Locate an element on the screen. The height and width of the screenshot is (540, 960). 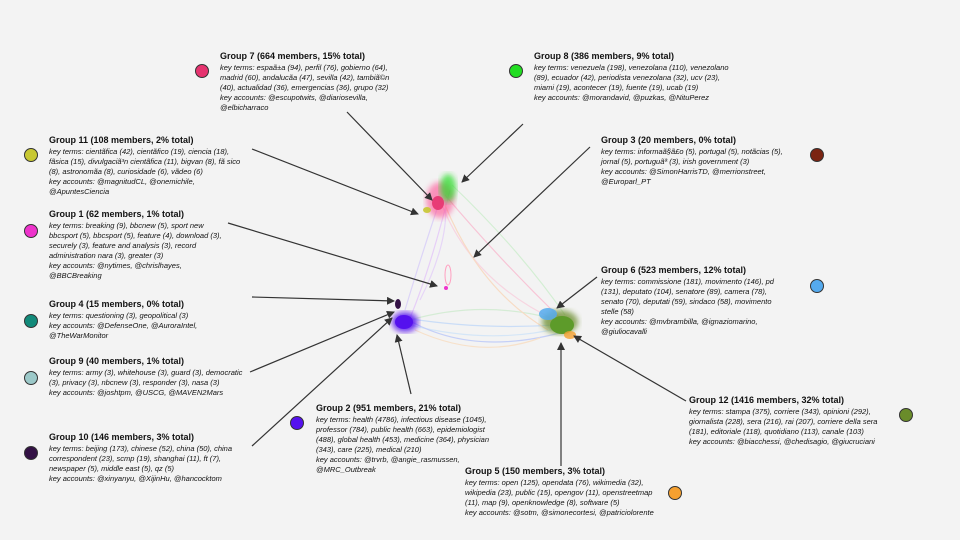
group-9-color-dot is located at coordinates (31, 378).